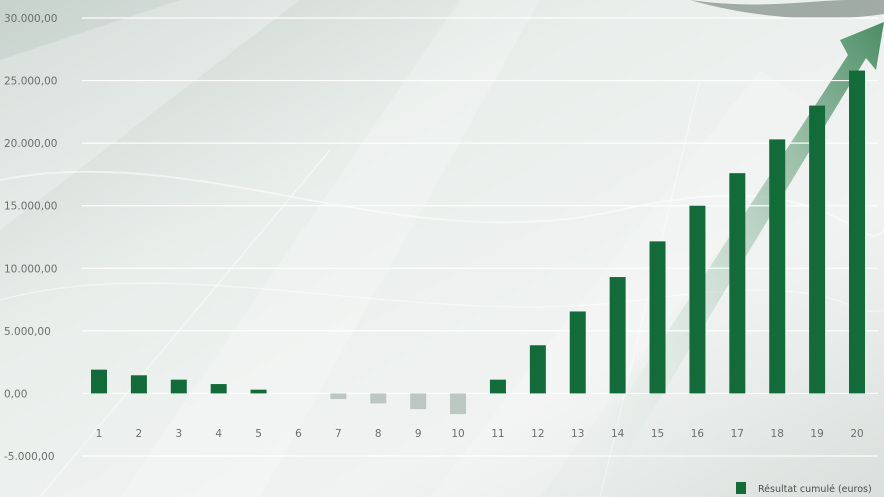 The height and width of the screenshot is (497, 884). I want to click on x-tick-label: 5, so click(258, 434).